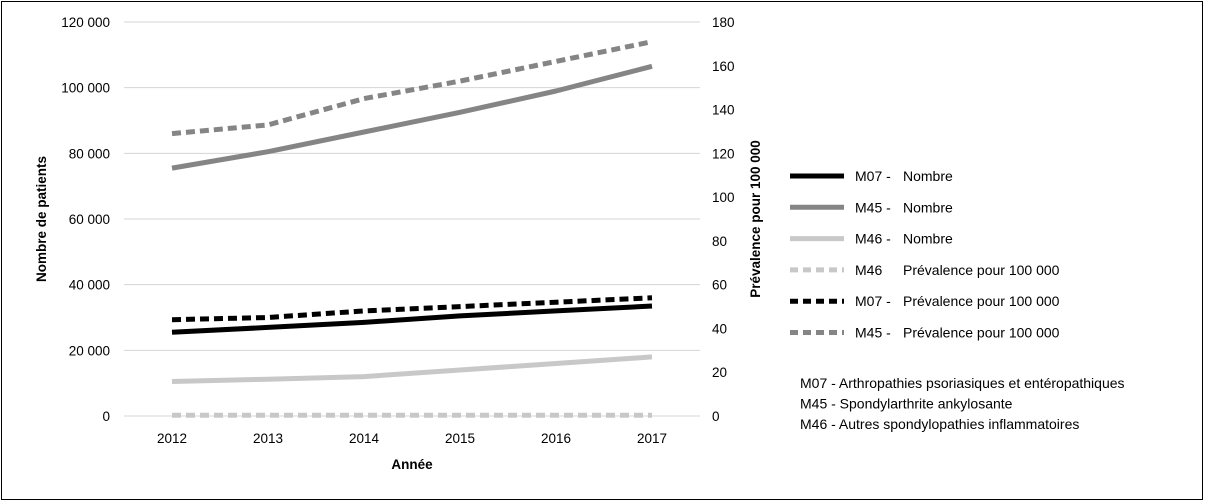 This screenshot has height=503, width=1206. I want to click on right-axis-ticks: 0 20 40 60 80 100 120 140 160 180, so click(723, 219).